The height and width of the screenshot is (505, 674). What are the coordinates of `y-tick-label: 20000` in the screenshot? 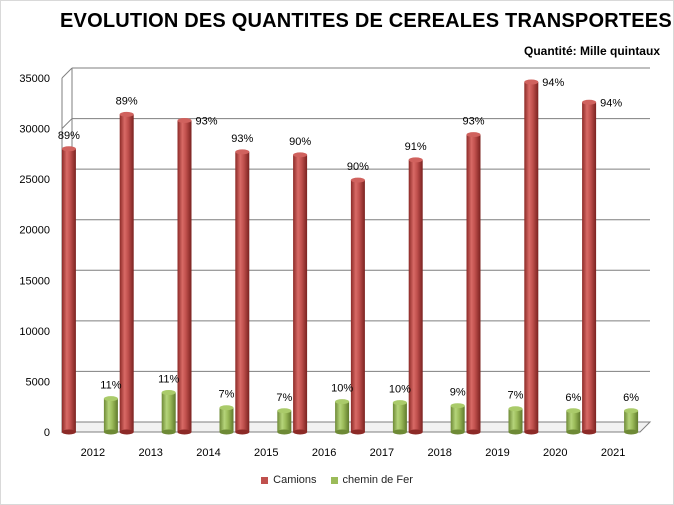 It's located at (34, 231).